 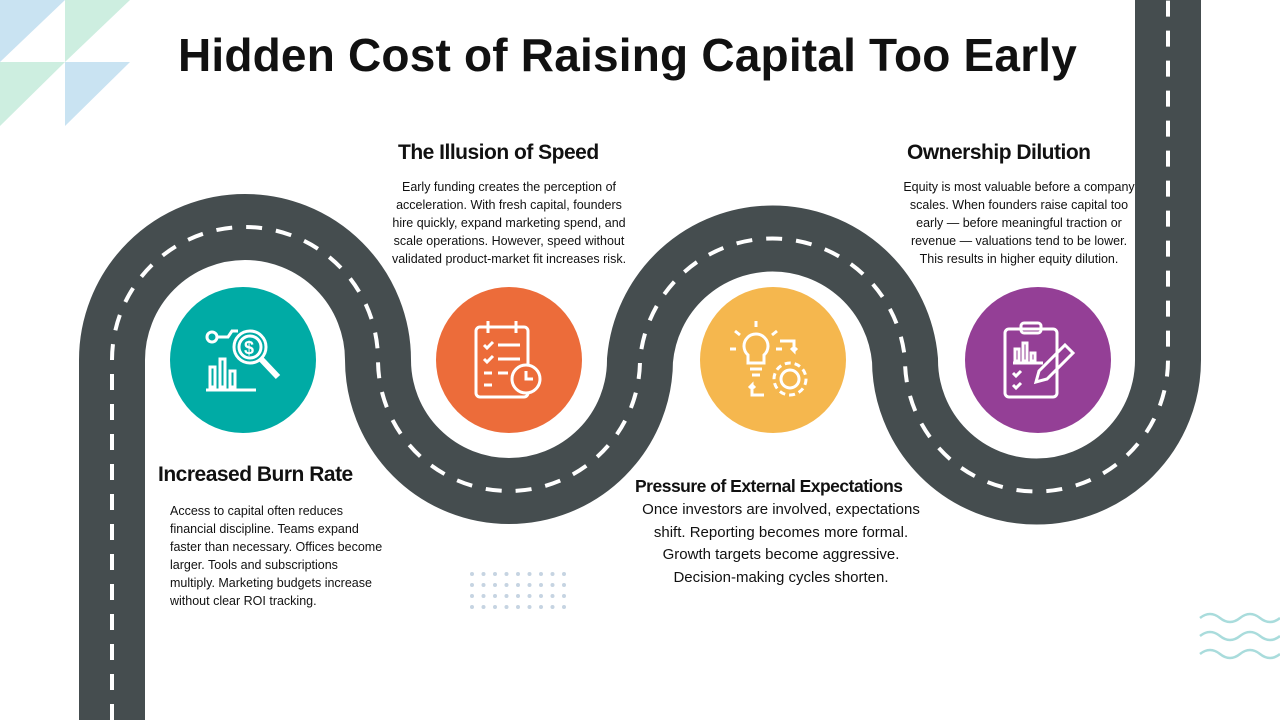 I want to click on corner-triangles-decoration, so click(x=65, y=63).